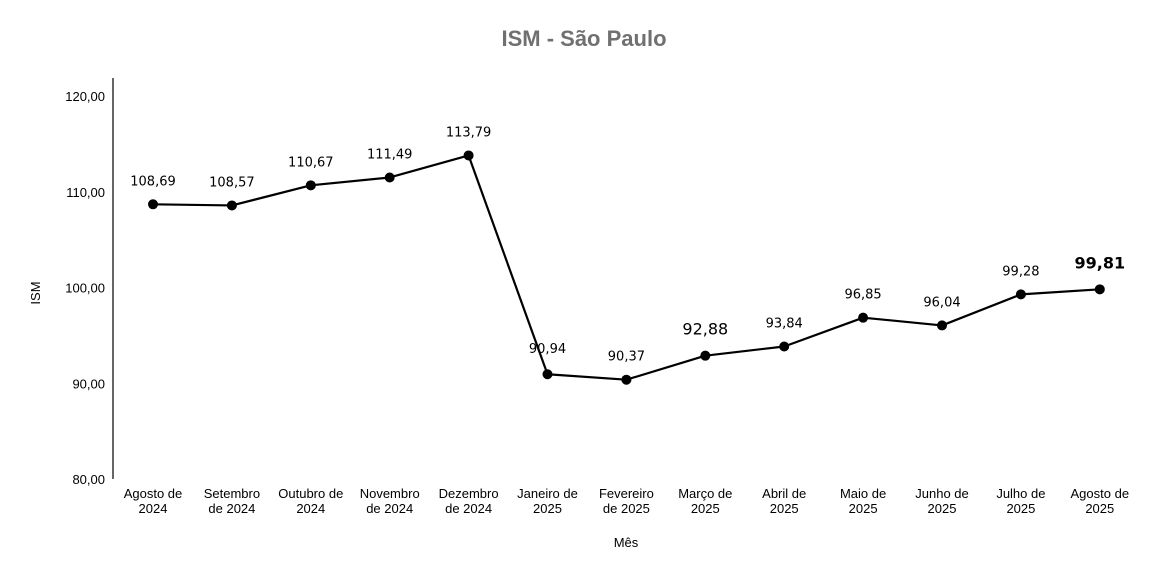  Describe the element at coordinates (942, 501) in the screenshot. I see `x-tick-label: Junho de 2025` at that location.